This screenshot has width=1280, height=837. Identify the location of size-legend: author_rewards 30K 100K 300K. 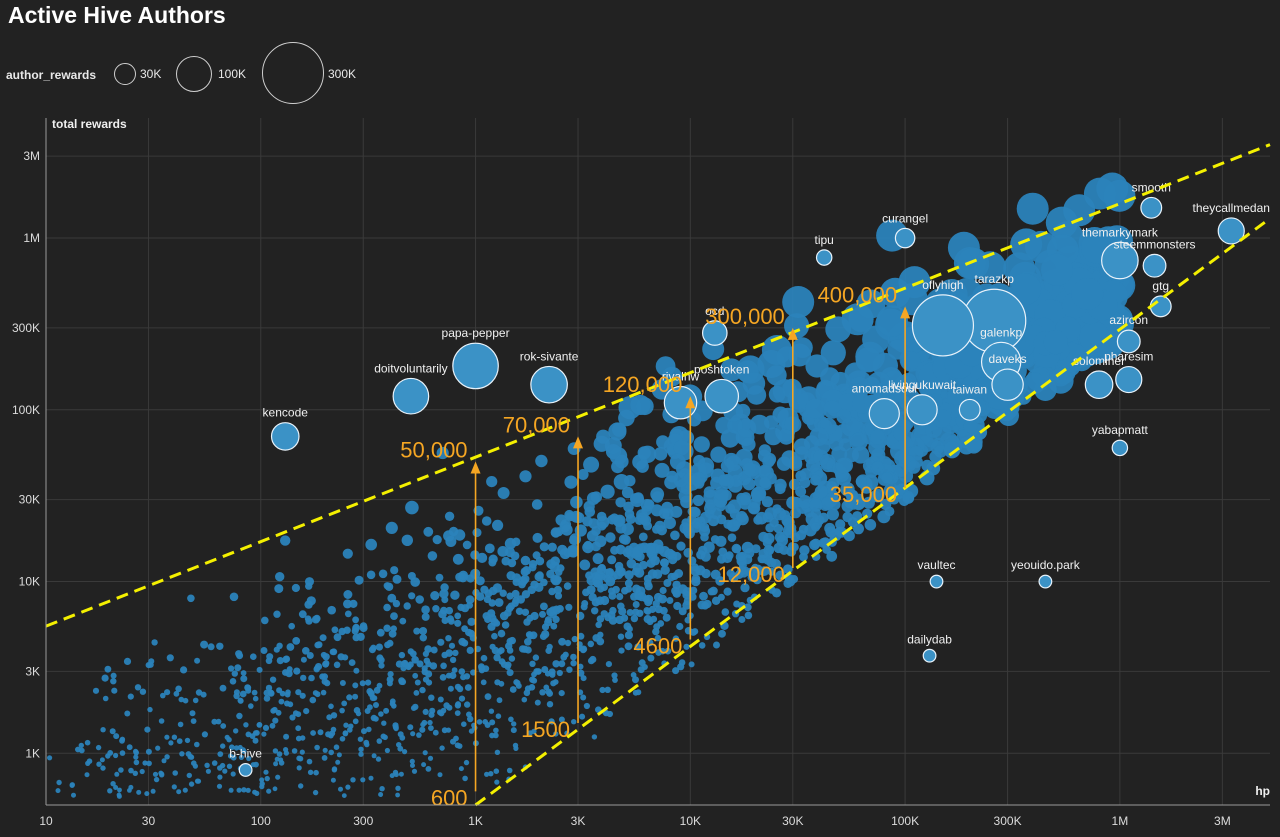
(196, 74).